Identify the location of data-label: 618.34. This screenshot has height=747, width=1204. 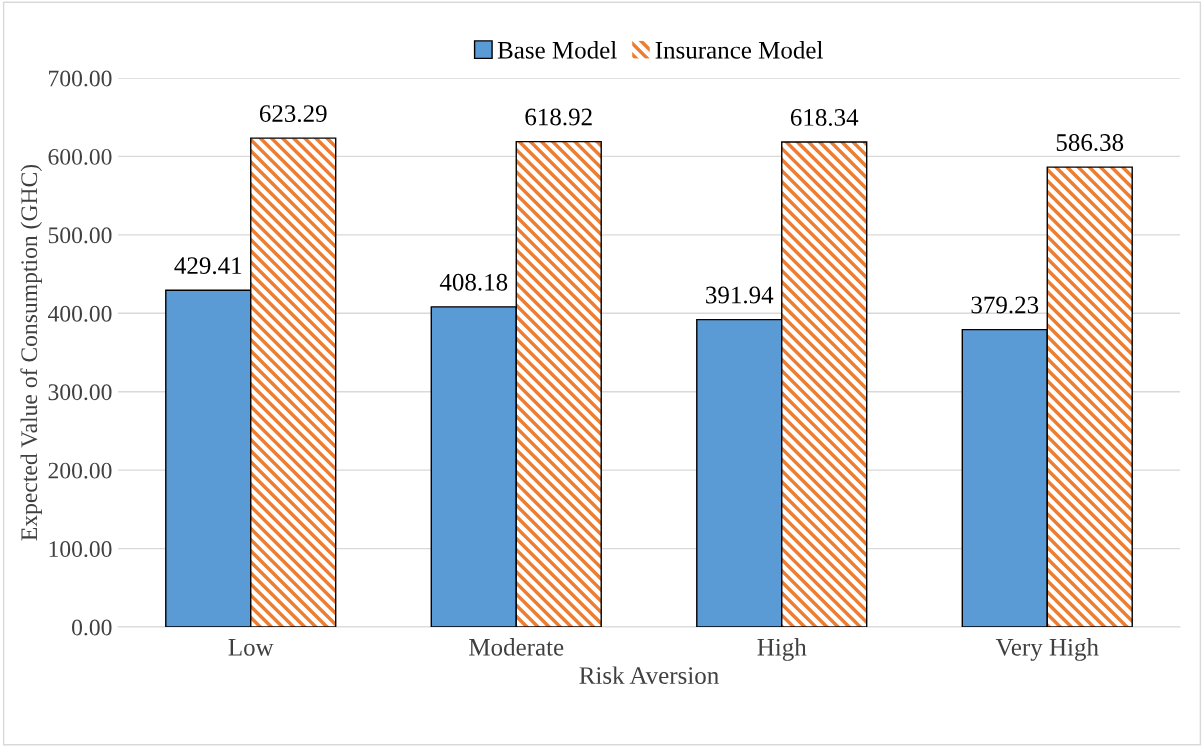
(824, 117).